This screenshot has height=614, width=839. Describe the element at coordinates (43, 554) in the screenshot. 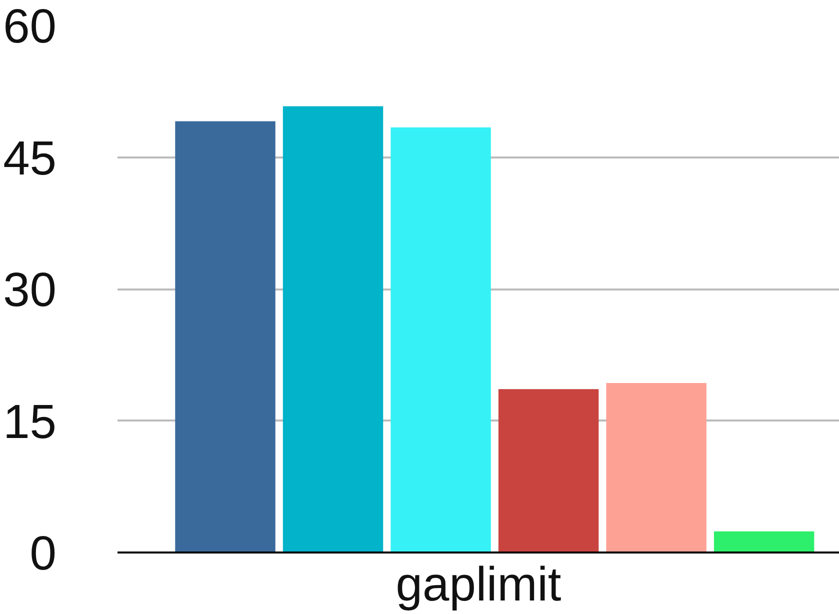

I see `y-tick-label: 0` at that location.